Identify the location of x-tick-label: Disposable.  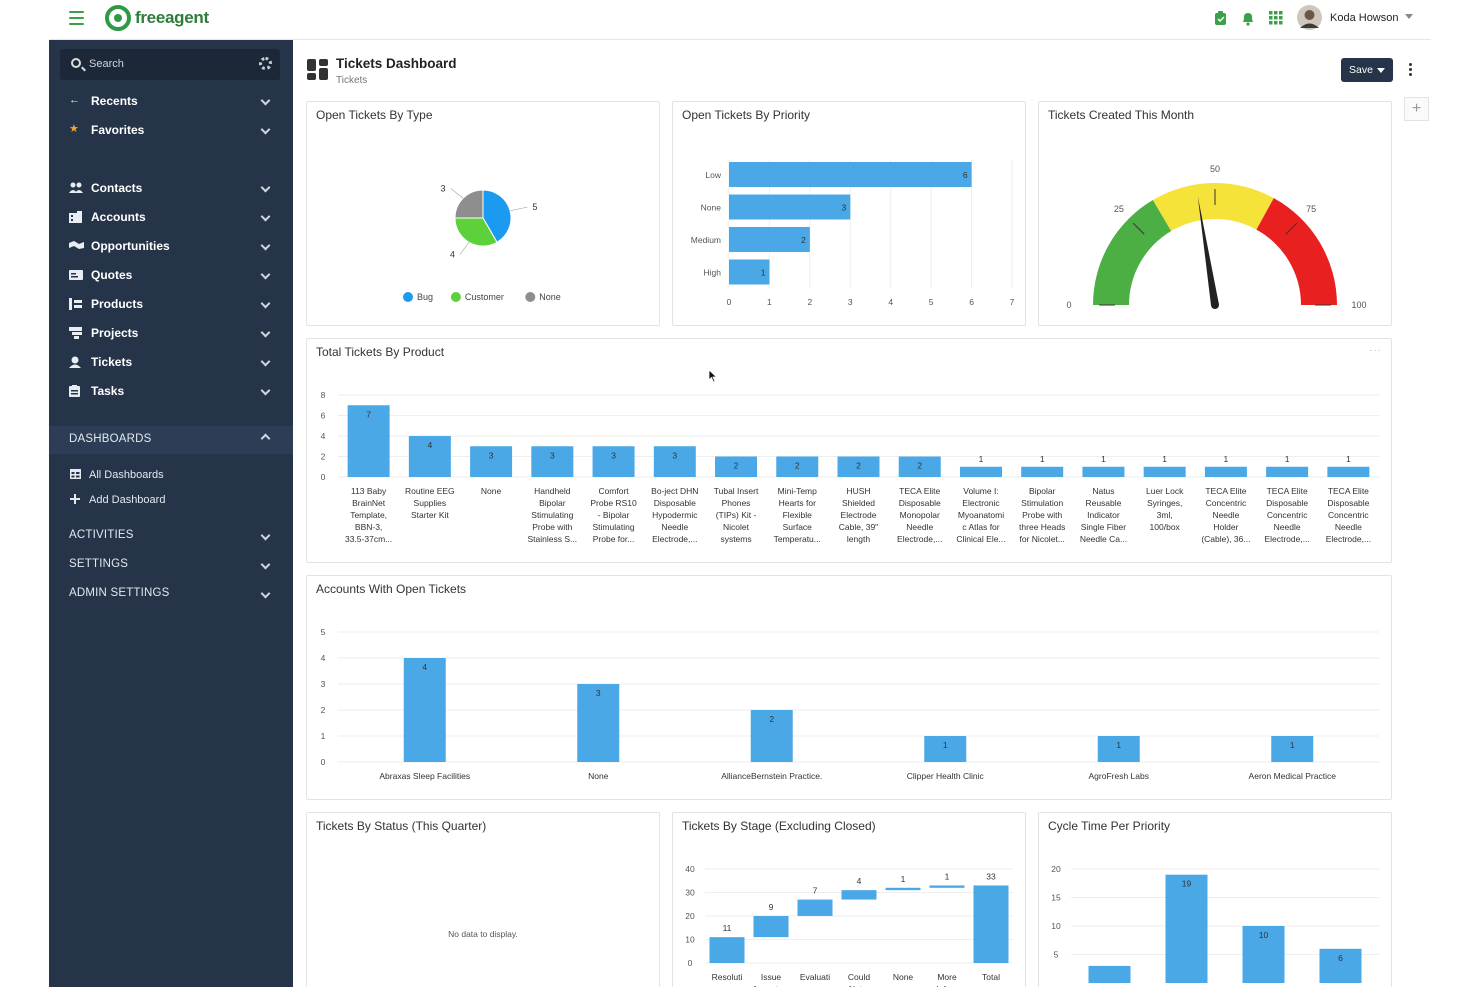
(1348, 503).